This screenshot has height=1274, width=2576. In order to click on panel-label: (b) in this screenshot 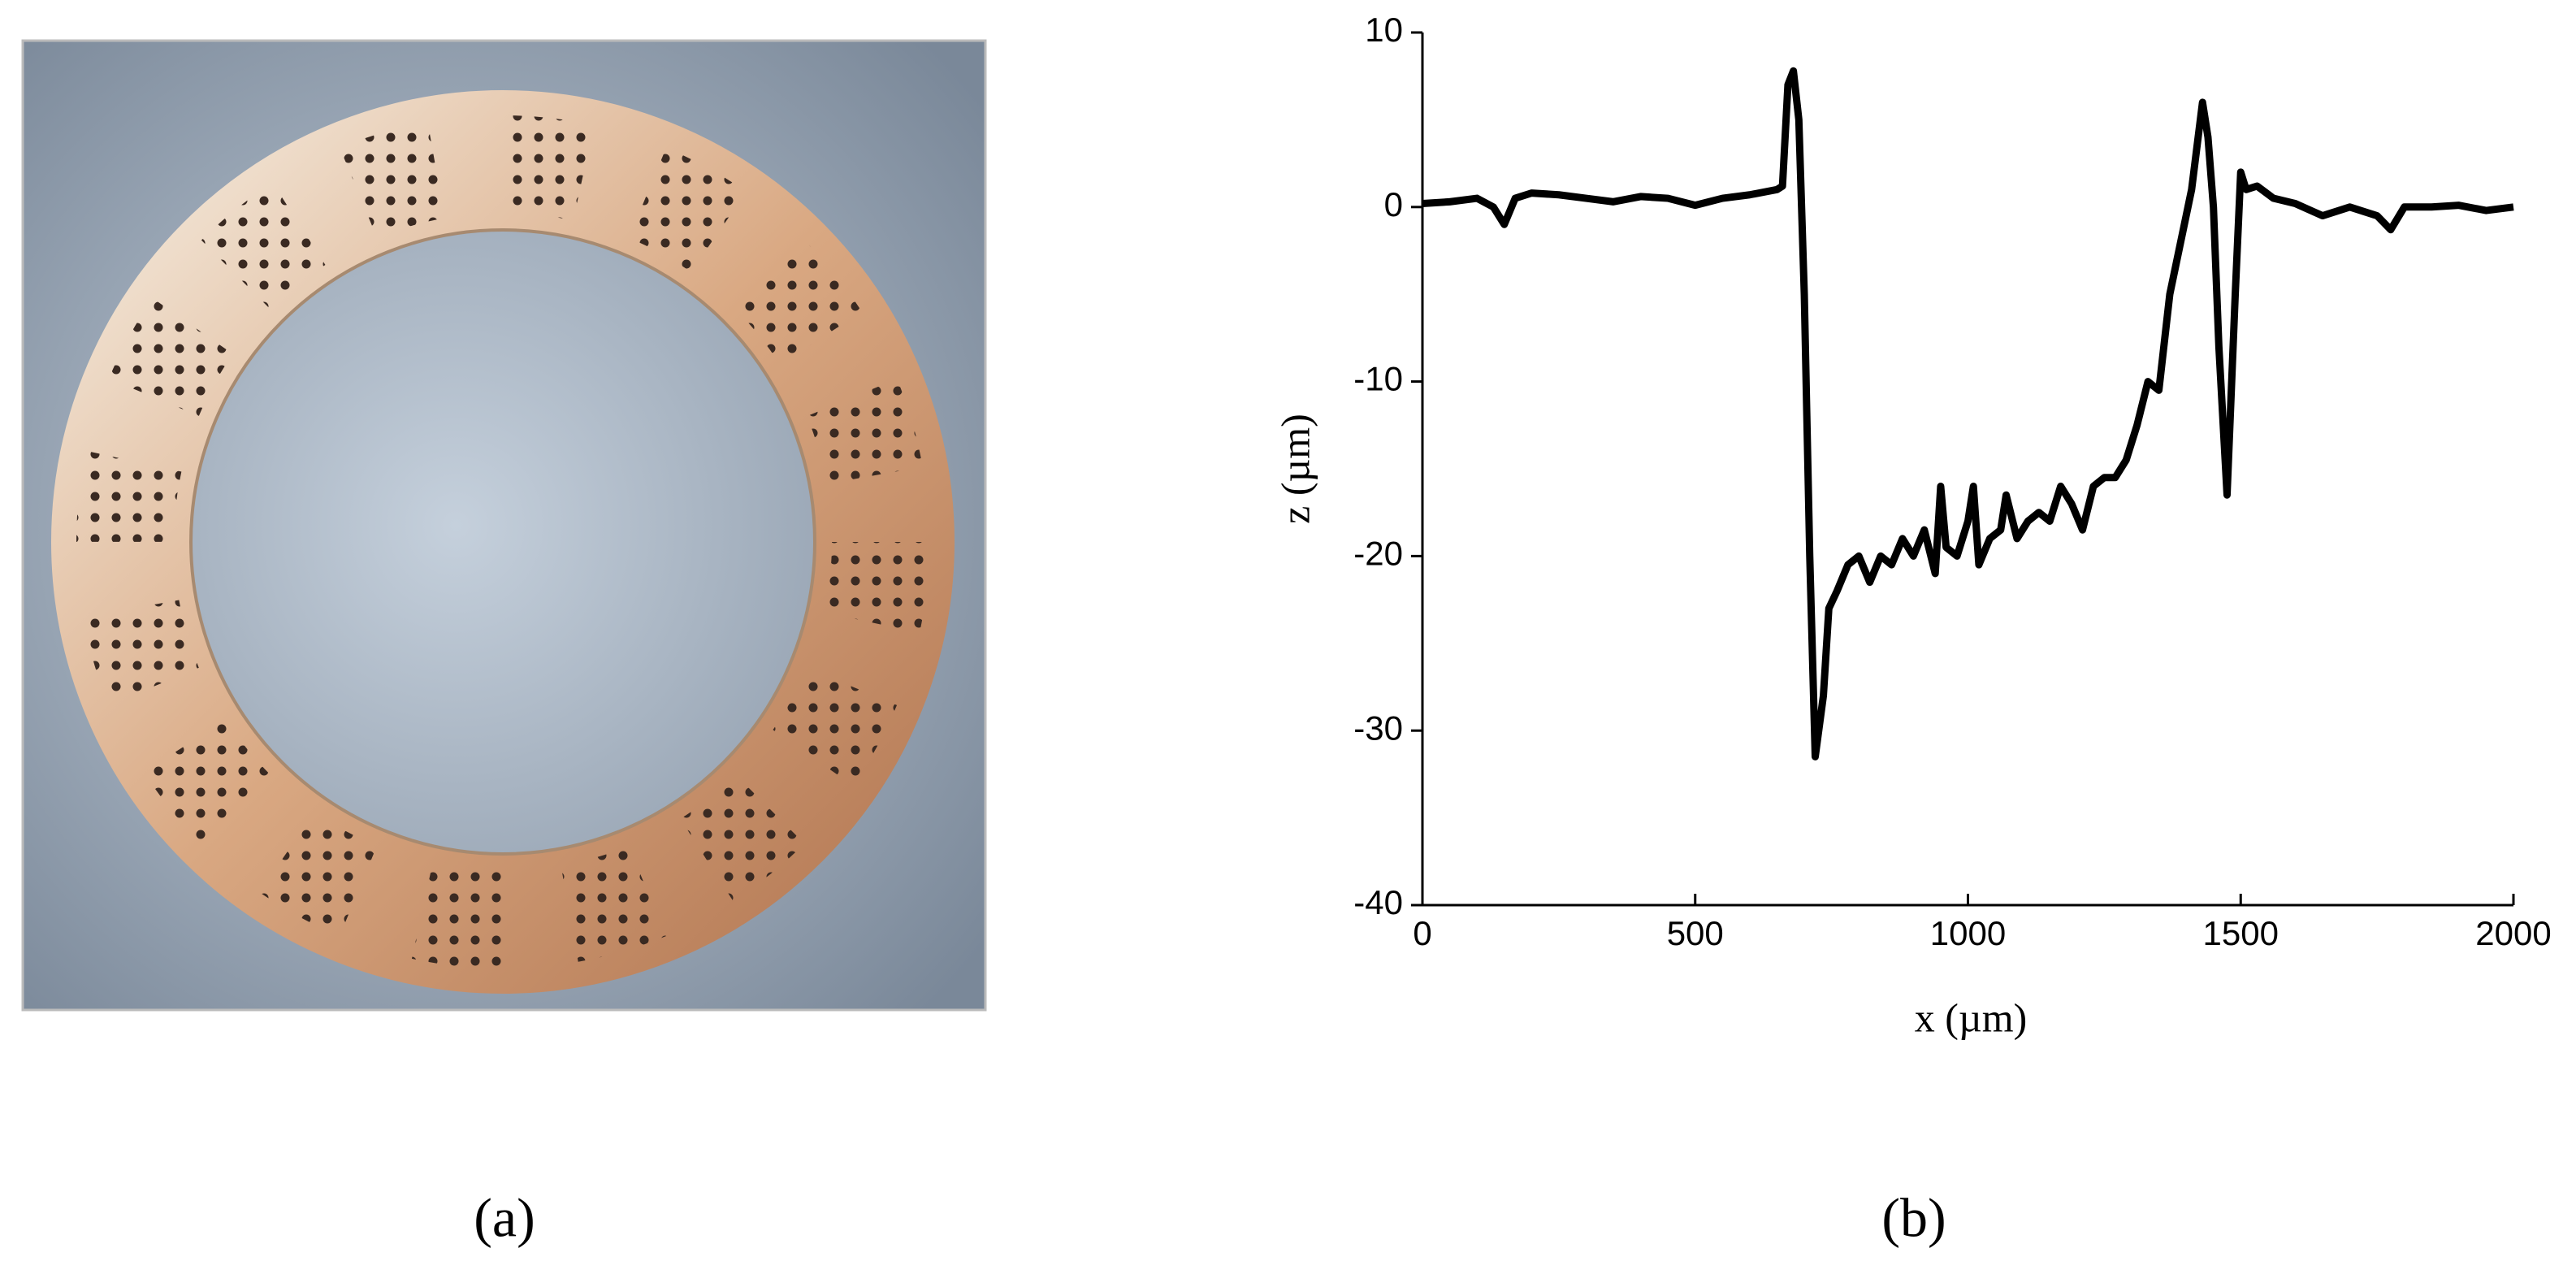, I will do `click(1913, 1218)`.